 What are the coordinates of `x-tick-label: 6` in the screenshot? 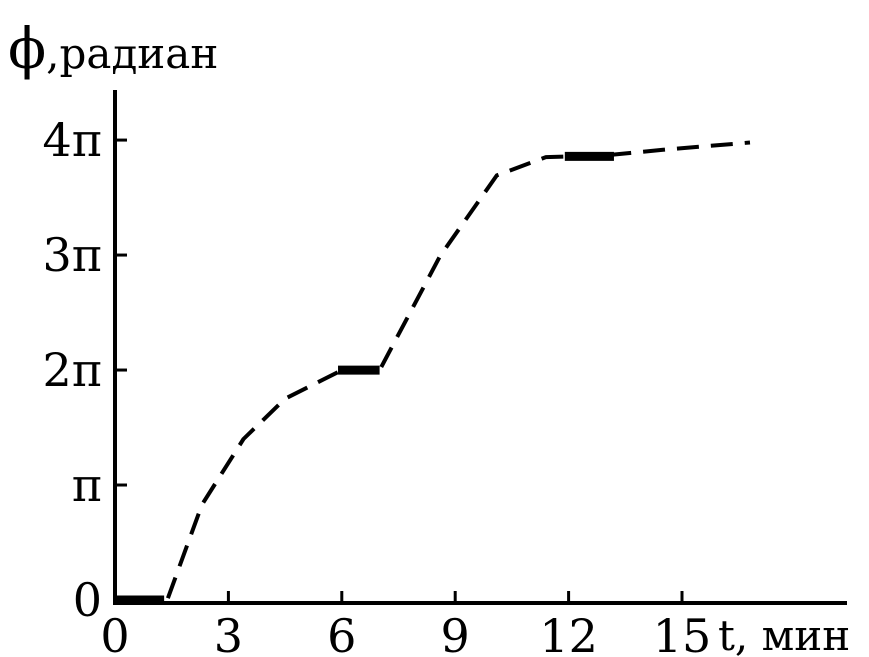 It's located at (341, 633).